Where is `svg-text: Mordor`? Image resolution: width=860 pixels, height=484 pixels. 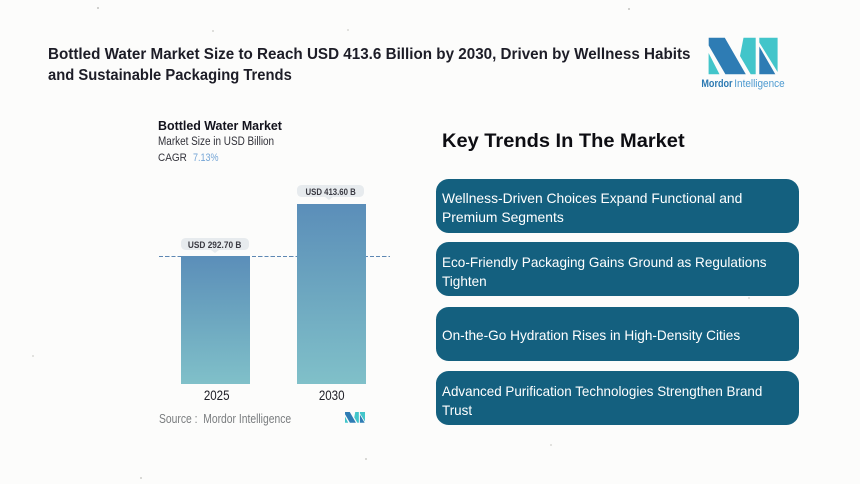 svg-text: Mordor is located at coordinates (717, 84).